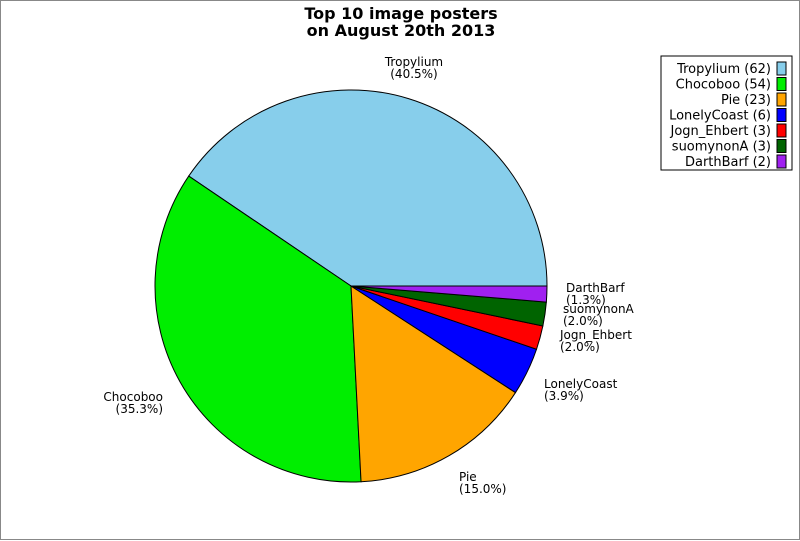  Describe the element at coordinates (482, 489) in the screenshot. I see `slice-label-percent: (15.0%)` at that location.